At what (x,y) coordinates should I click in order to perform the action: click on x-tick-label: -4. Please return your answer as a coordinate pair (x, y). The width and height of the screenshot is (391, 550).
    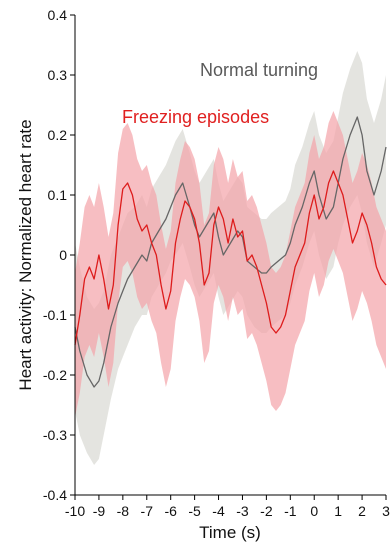
    Looking at the image, I should click on (218, 511).